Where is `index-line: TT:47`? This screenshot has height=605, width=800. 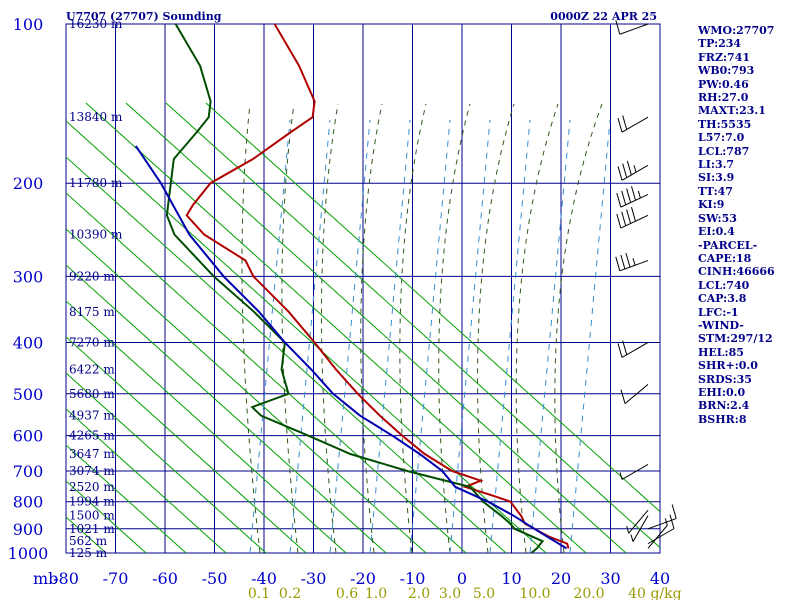 index-line: TT:47 is located at coordinates (715, 191).